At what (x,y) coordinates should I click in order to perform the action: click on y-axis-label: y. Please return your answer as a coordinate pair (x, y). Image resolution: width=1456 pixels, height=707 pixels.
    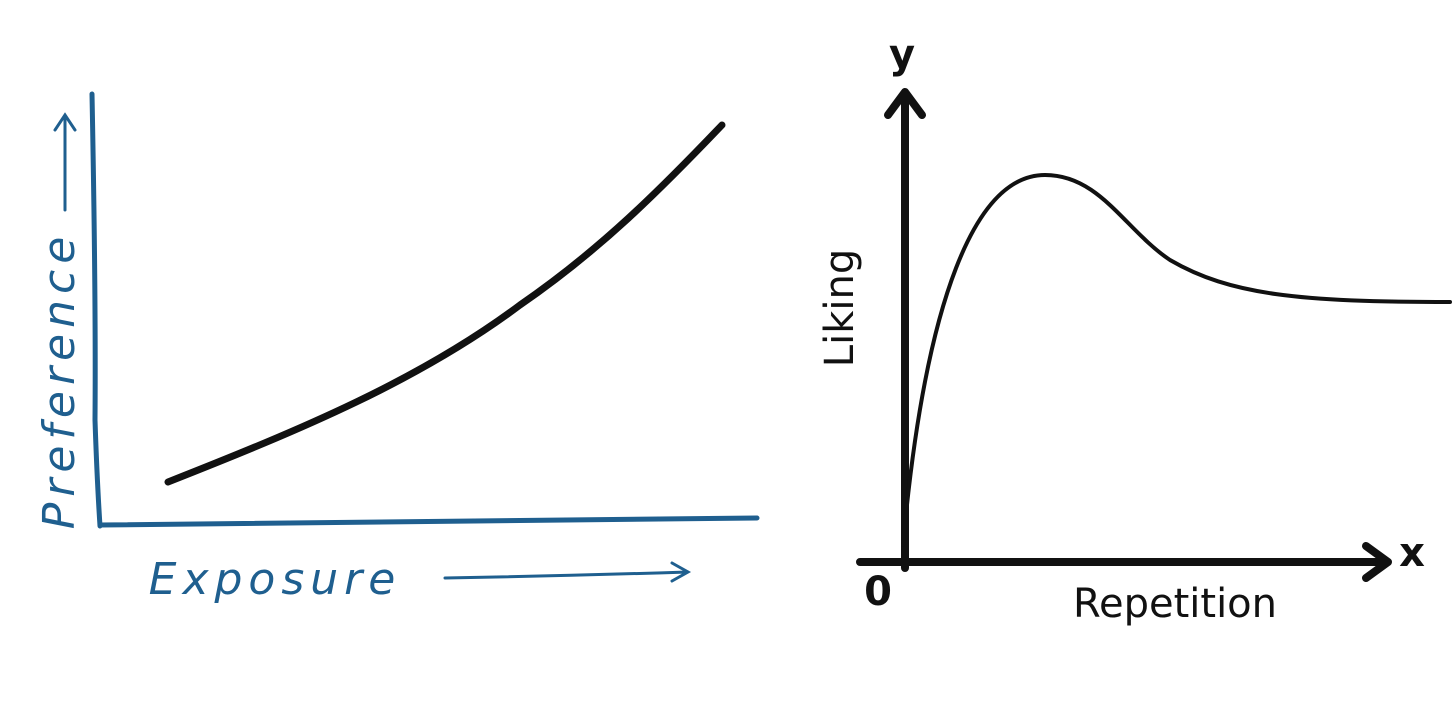
    Looking at the image, I should click on (902, 55).